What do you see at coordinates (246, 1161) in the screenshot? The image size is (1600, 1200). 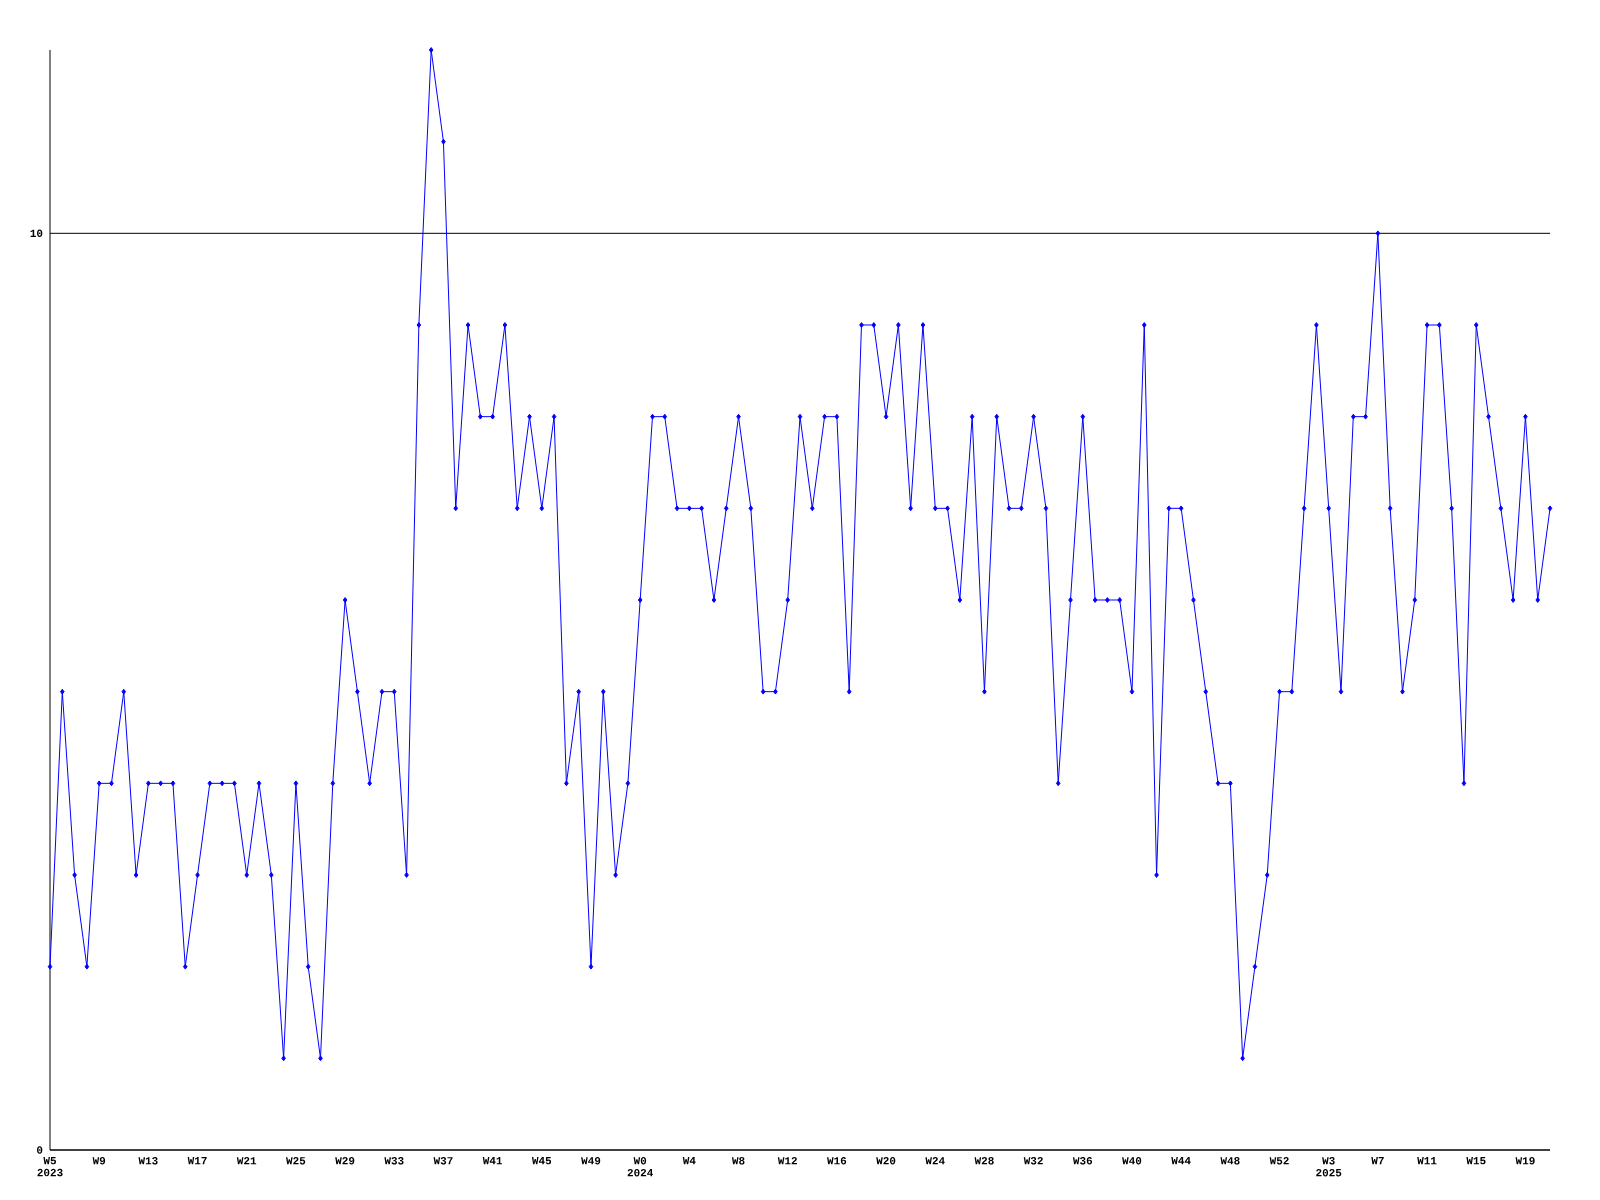 I see `x-tick-label: W21` at bounding box center [246, 1161].